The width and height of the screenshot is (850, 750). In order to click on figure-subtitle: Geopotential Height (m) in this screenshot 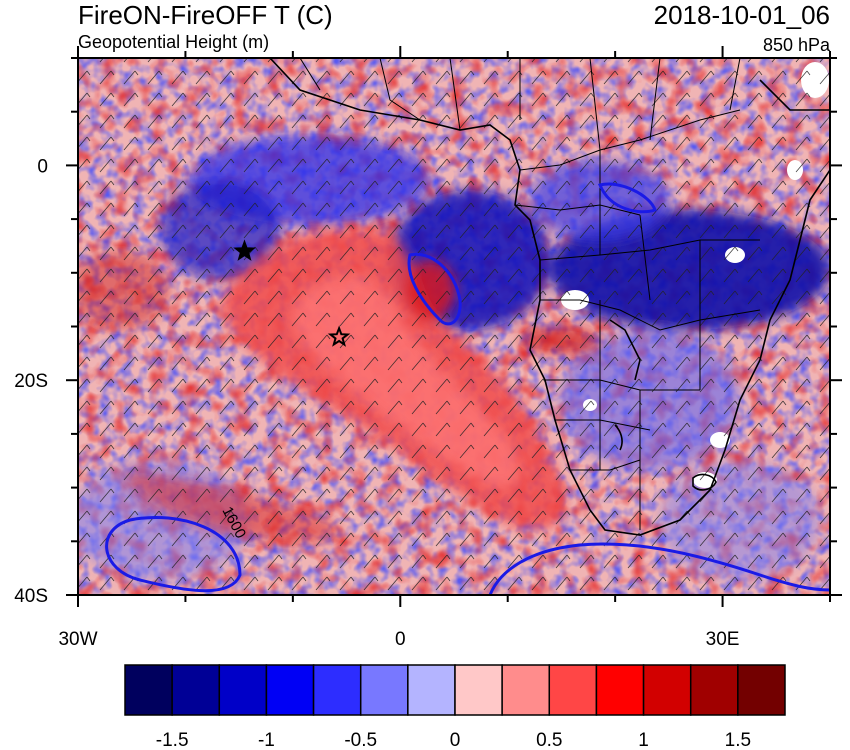, I will do `click(173, 42)`.